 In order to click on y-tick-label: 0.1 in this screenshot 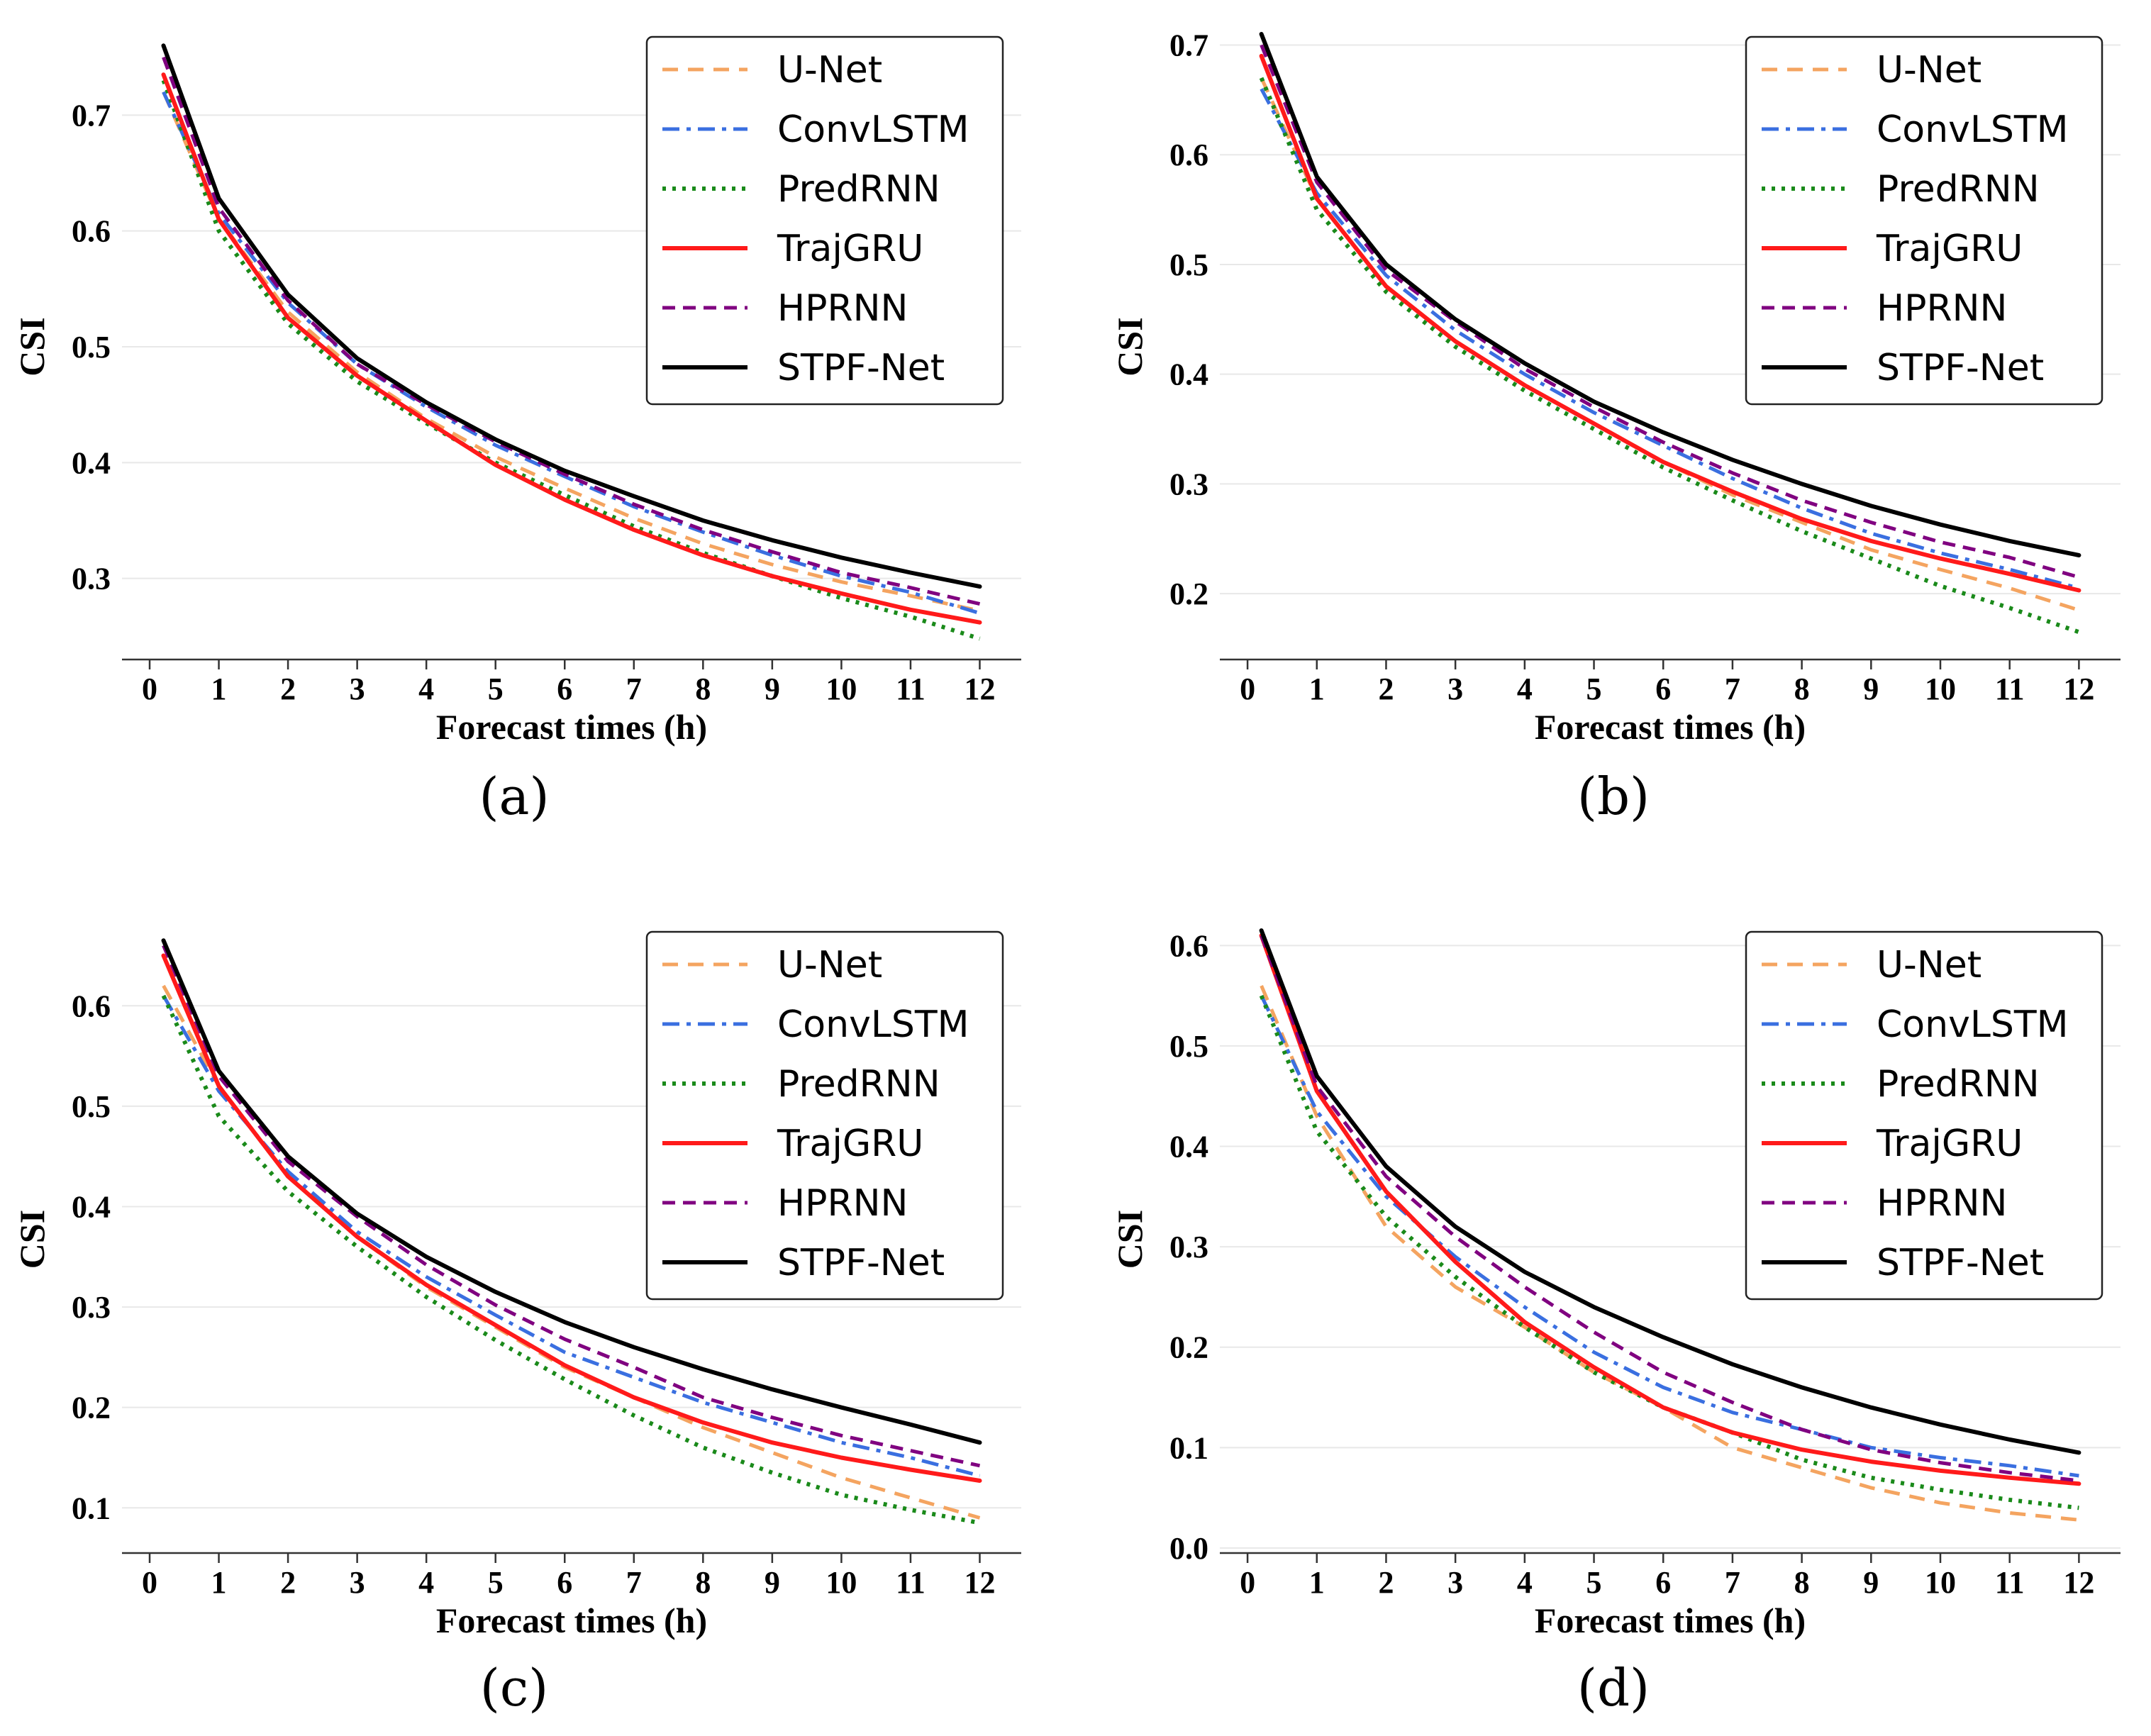, I will do `click(1188, 1447)`.